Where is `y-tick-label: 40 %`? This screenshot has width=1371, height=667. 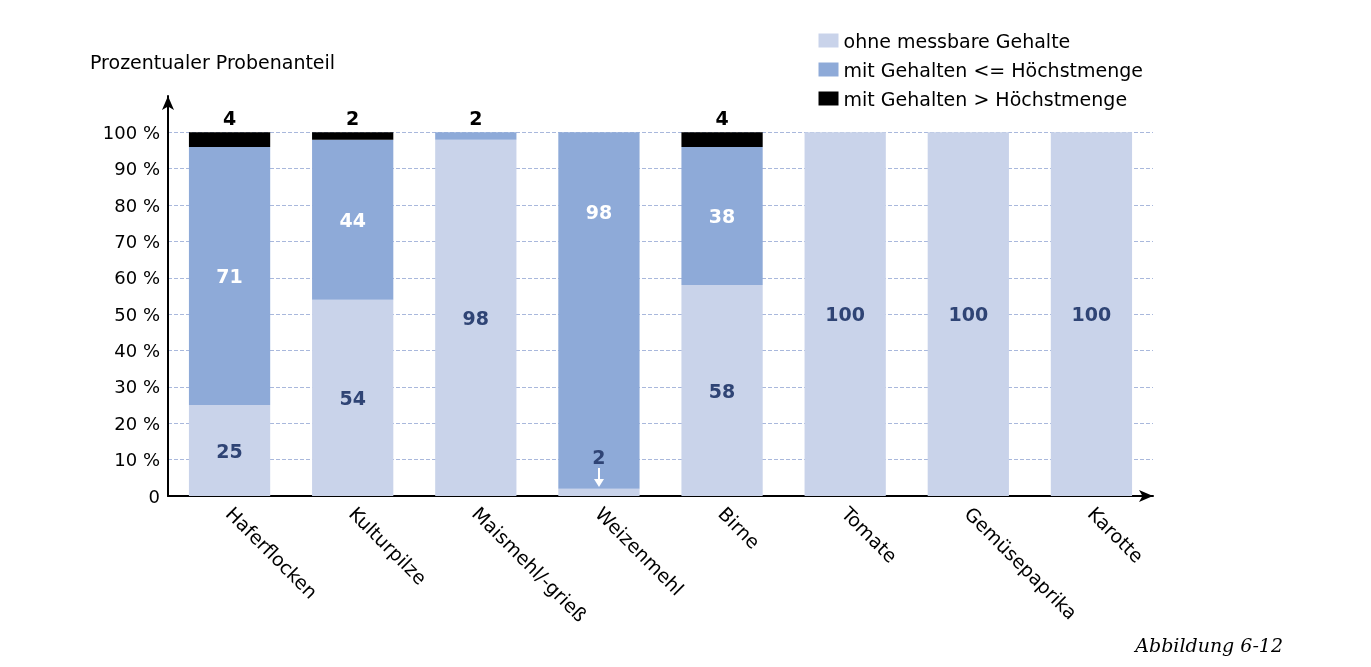 y-tick-label: 40 % is located at coordinates (137, 351).